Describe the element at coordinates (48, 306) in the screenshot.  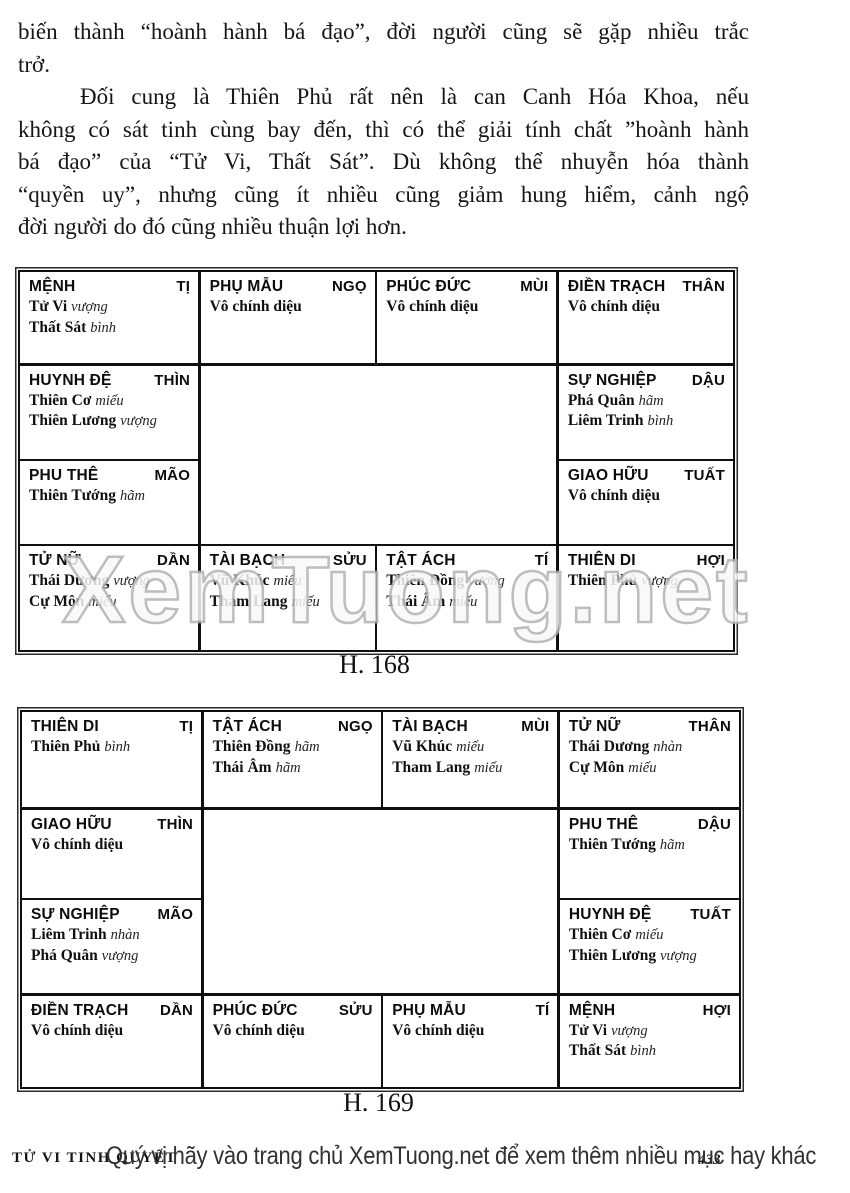
I see `star-name: Tử Vi` at that location.